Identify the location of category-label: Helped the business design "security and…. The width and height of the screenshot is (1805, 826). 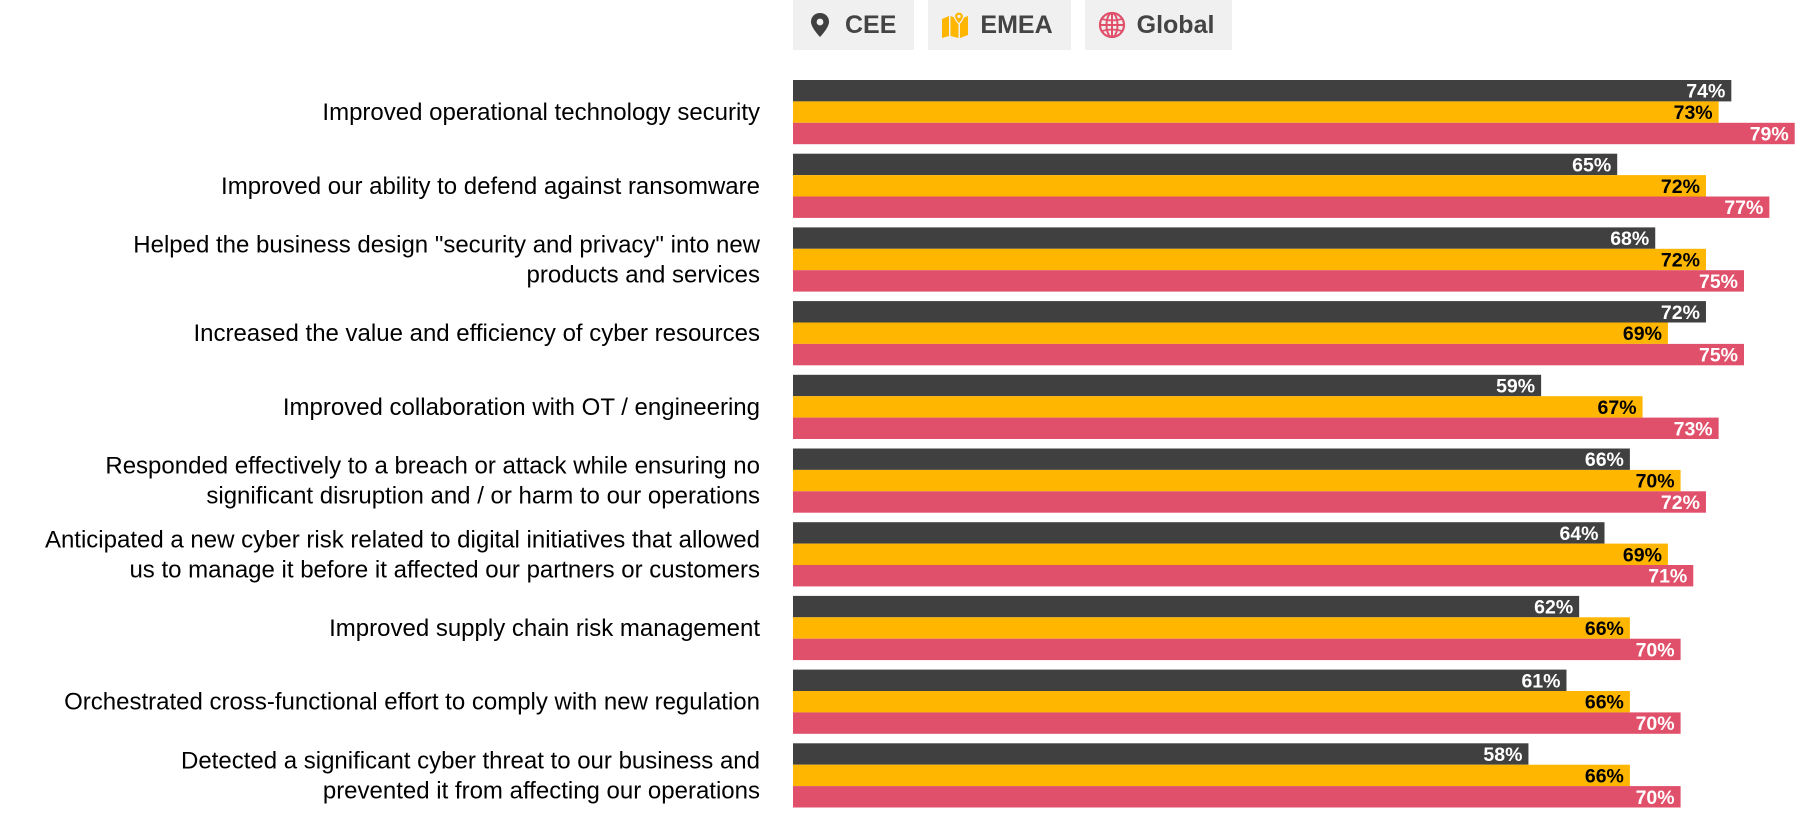
(446, 260).